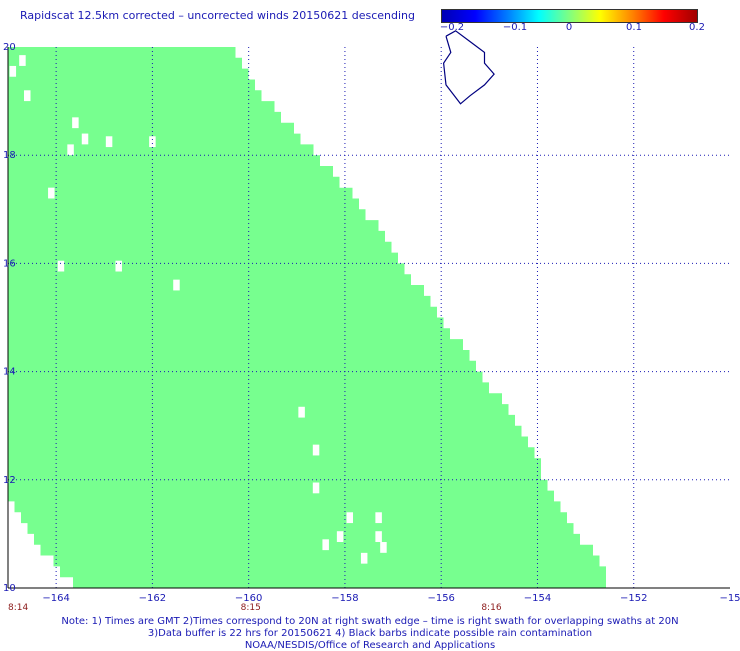  I want to click on y-tick-label: 12, so click(9, 480).